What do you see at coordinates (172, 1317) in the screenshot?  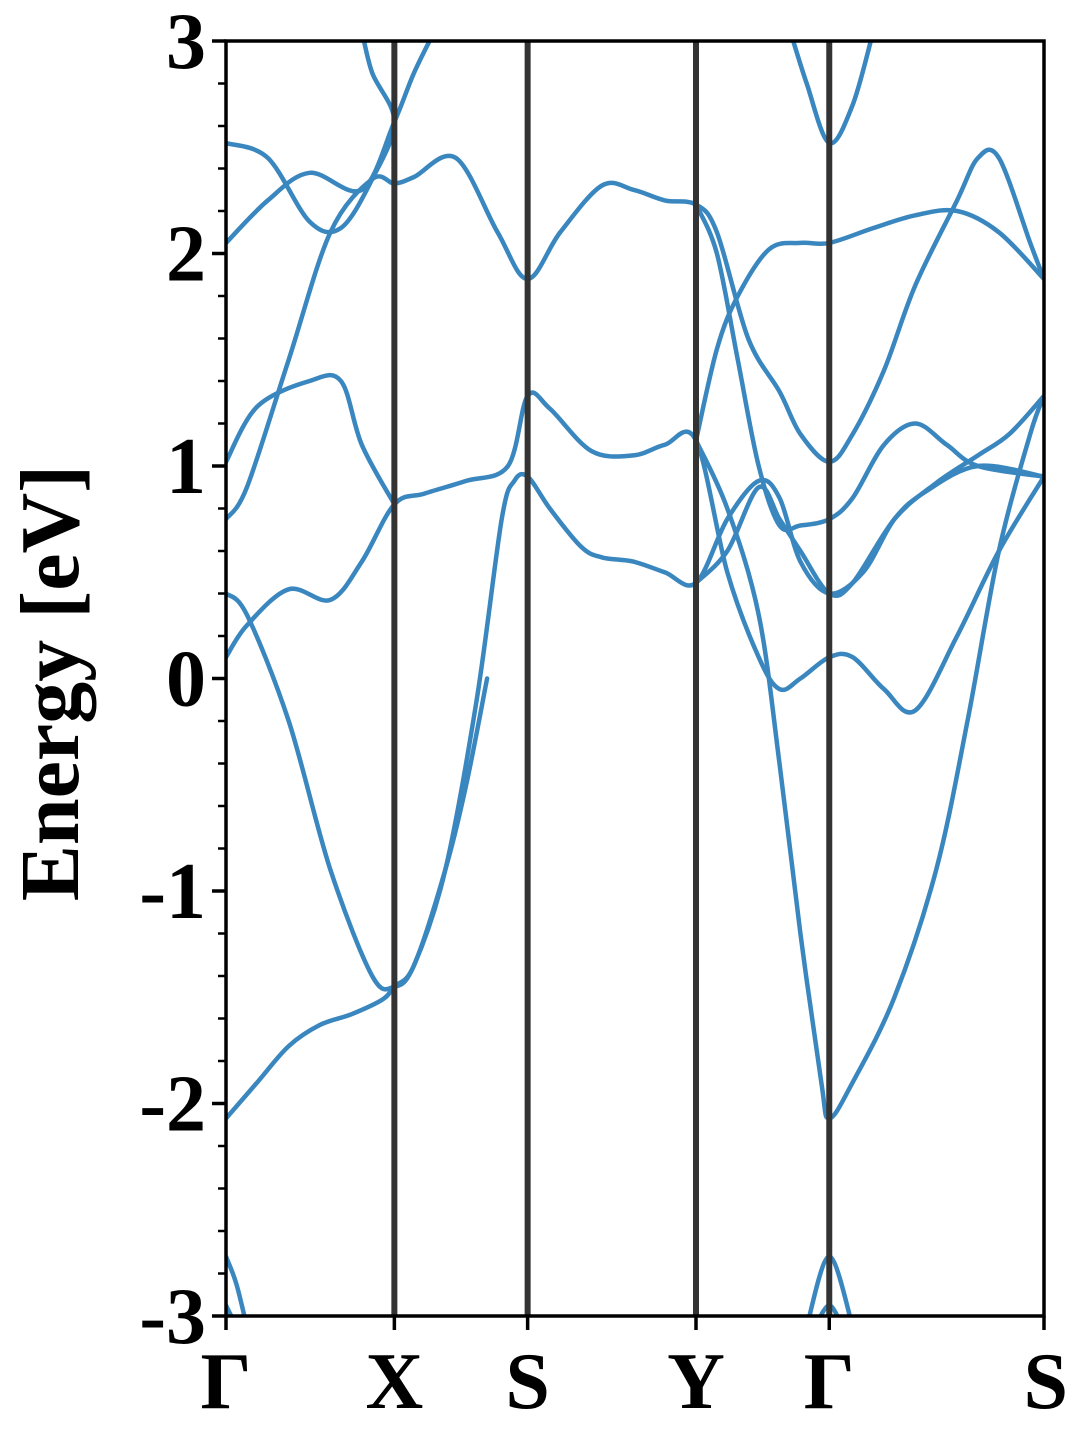 I see `y-tick-label: -3` at bounding box center [172, 1317].